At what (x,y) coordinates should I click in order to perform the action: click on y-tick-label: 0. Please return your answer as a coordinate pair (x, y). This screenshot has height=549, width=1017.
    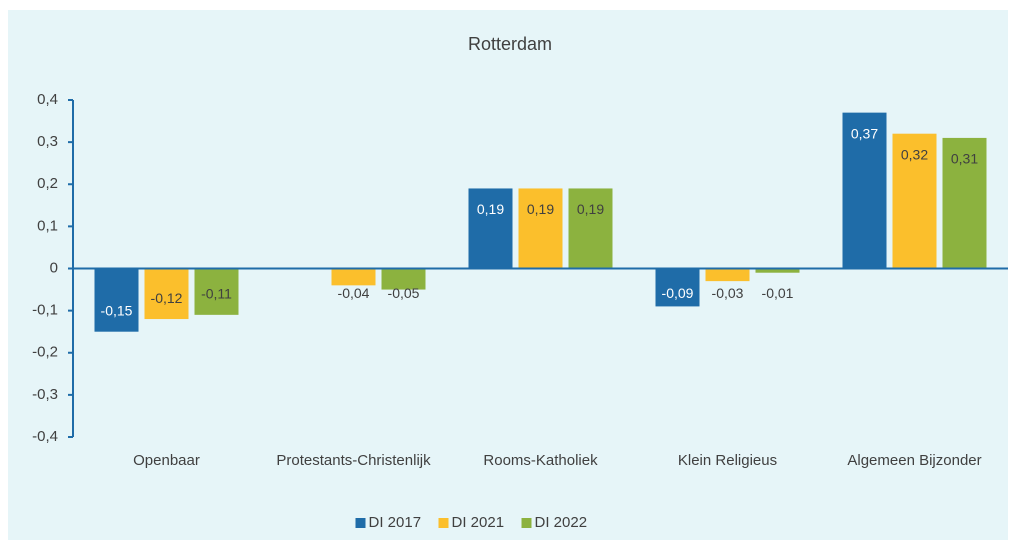
    Looking at the image, I should click on (54, 267).